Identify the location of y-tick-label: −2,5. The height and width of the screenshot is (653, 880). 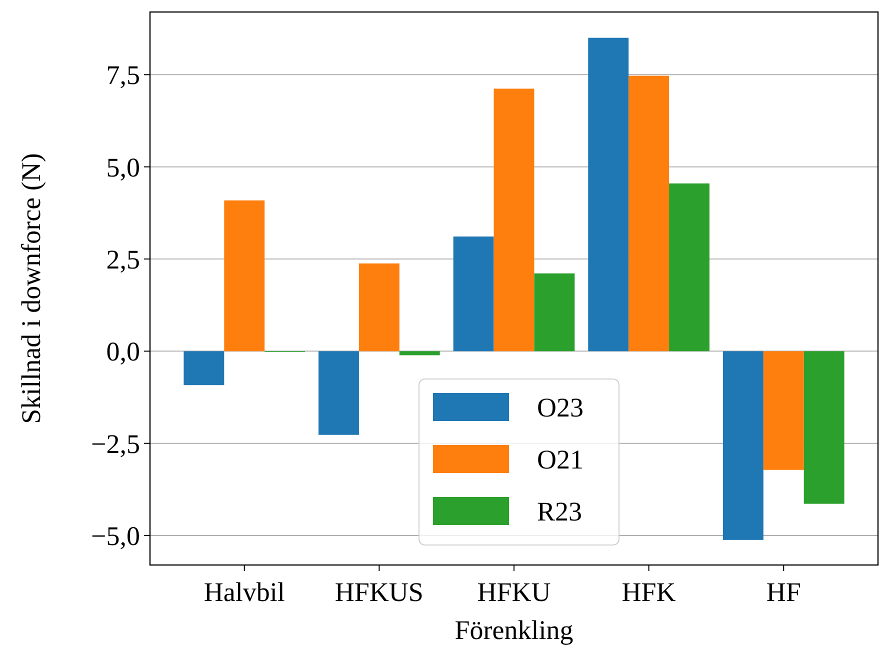
(115, 443).